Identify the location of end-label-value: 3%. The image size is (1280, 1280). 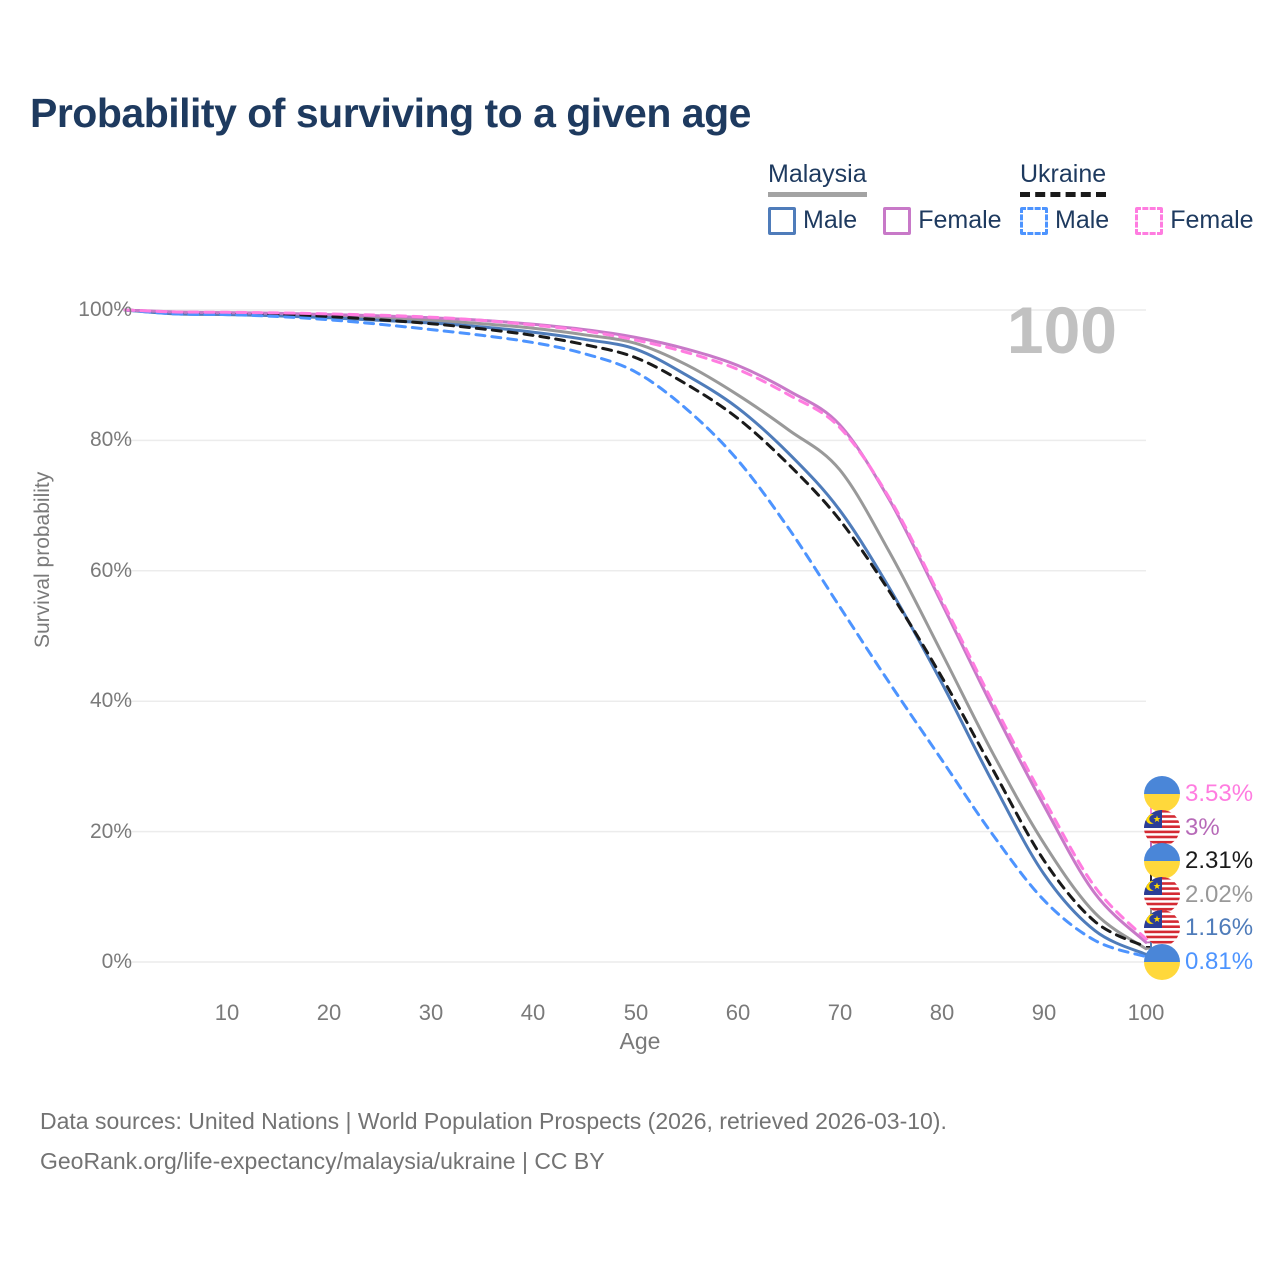
(1202, 827).